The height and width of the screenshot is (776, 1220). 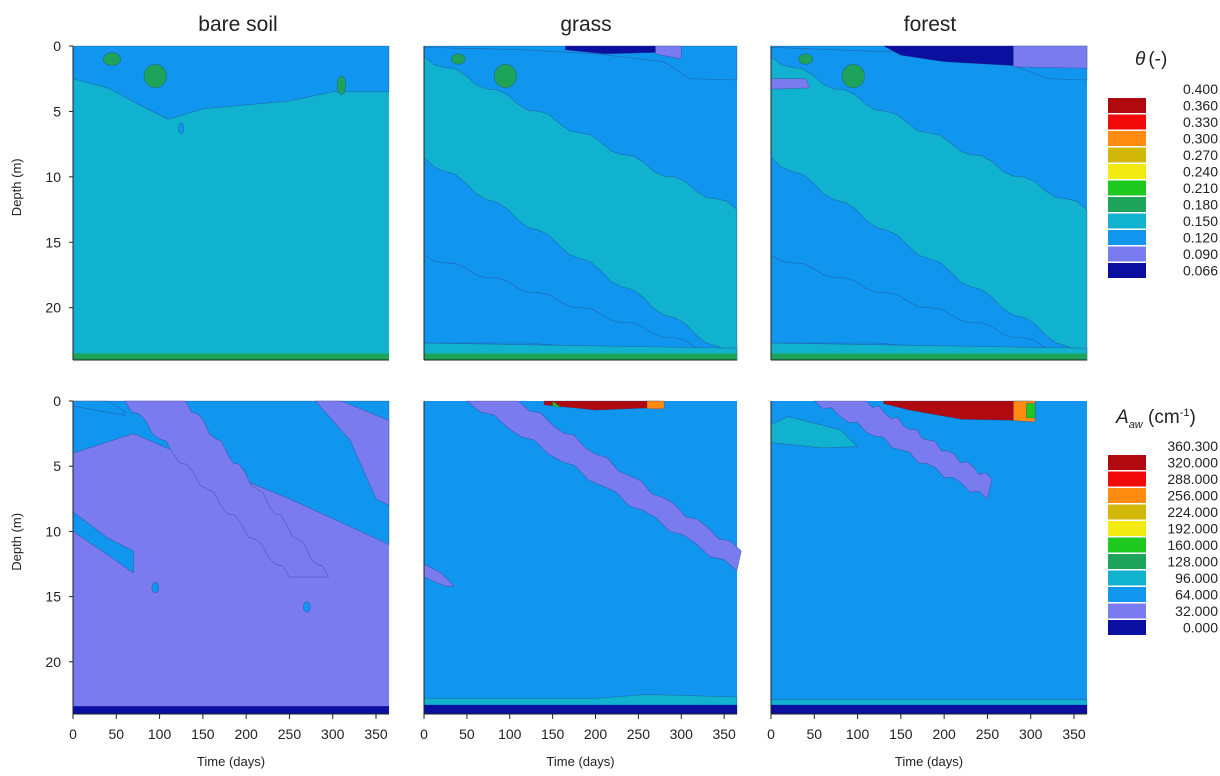 What do you see at coordinates (1192, 529) in the screenshot?
I see `legend-level-label: 192.000` at bounding box center [1192, 529].